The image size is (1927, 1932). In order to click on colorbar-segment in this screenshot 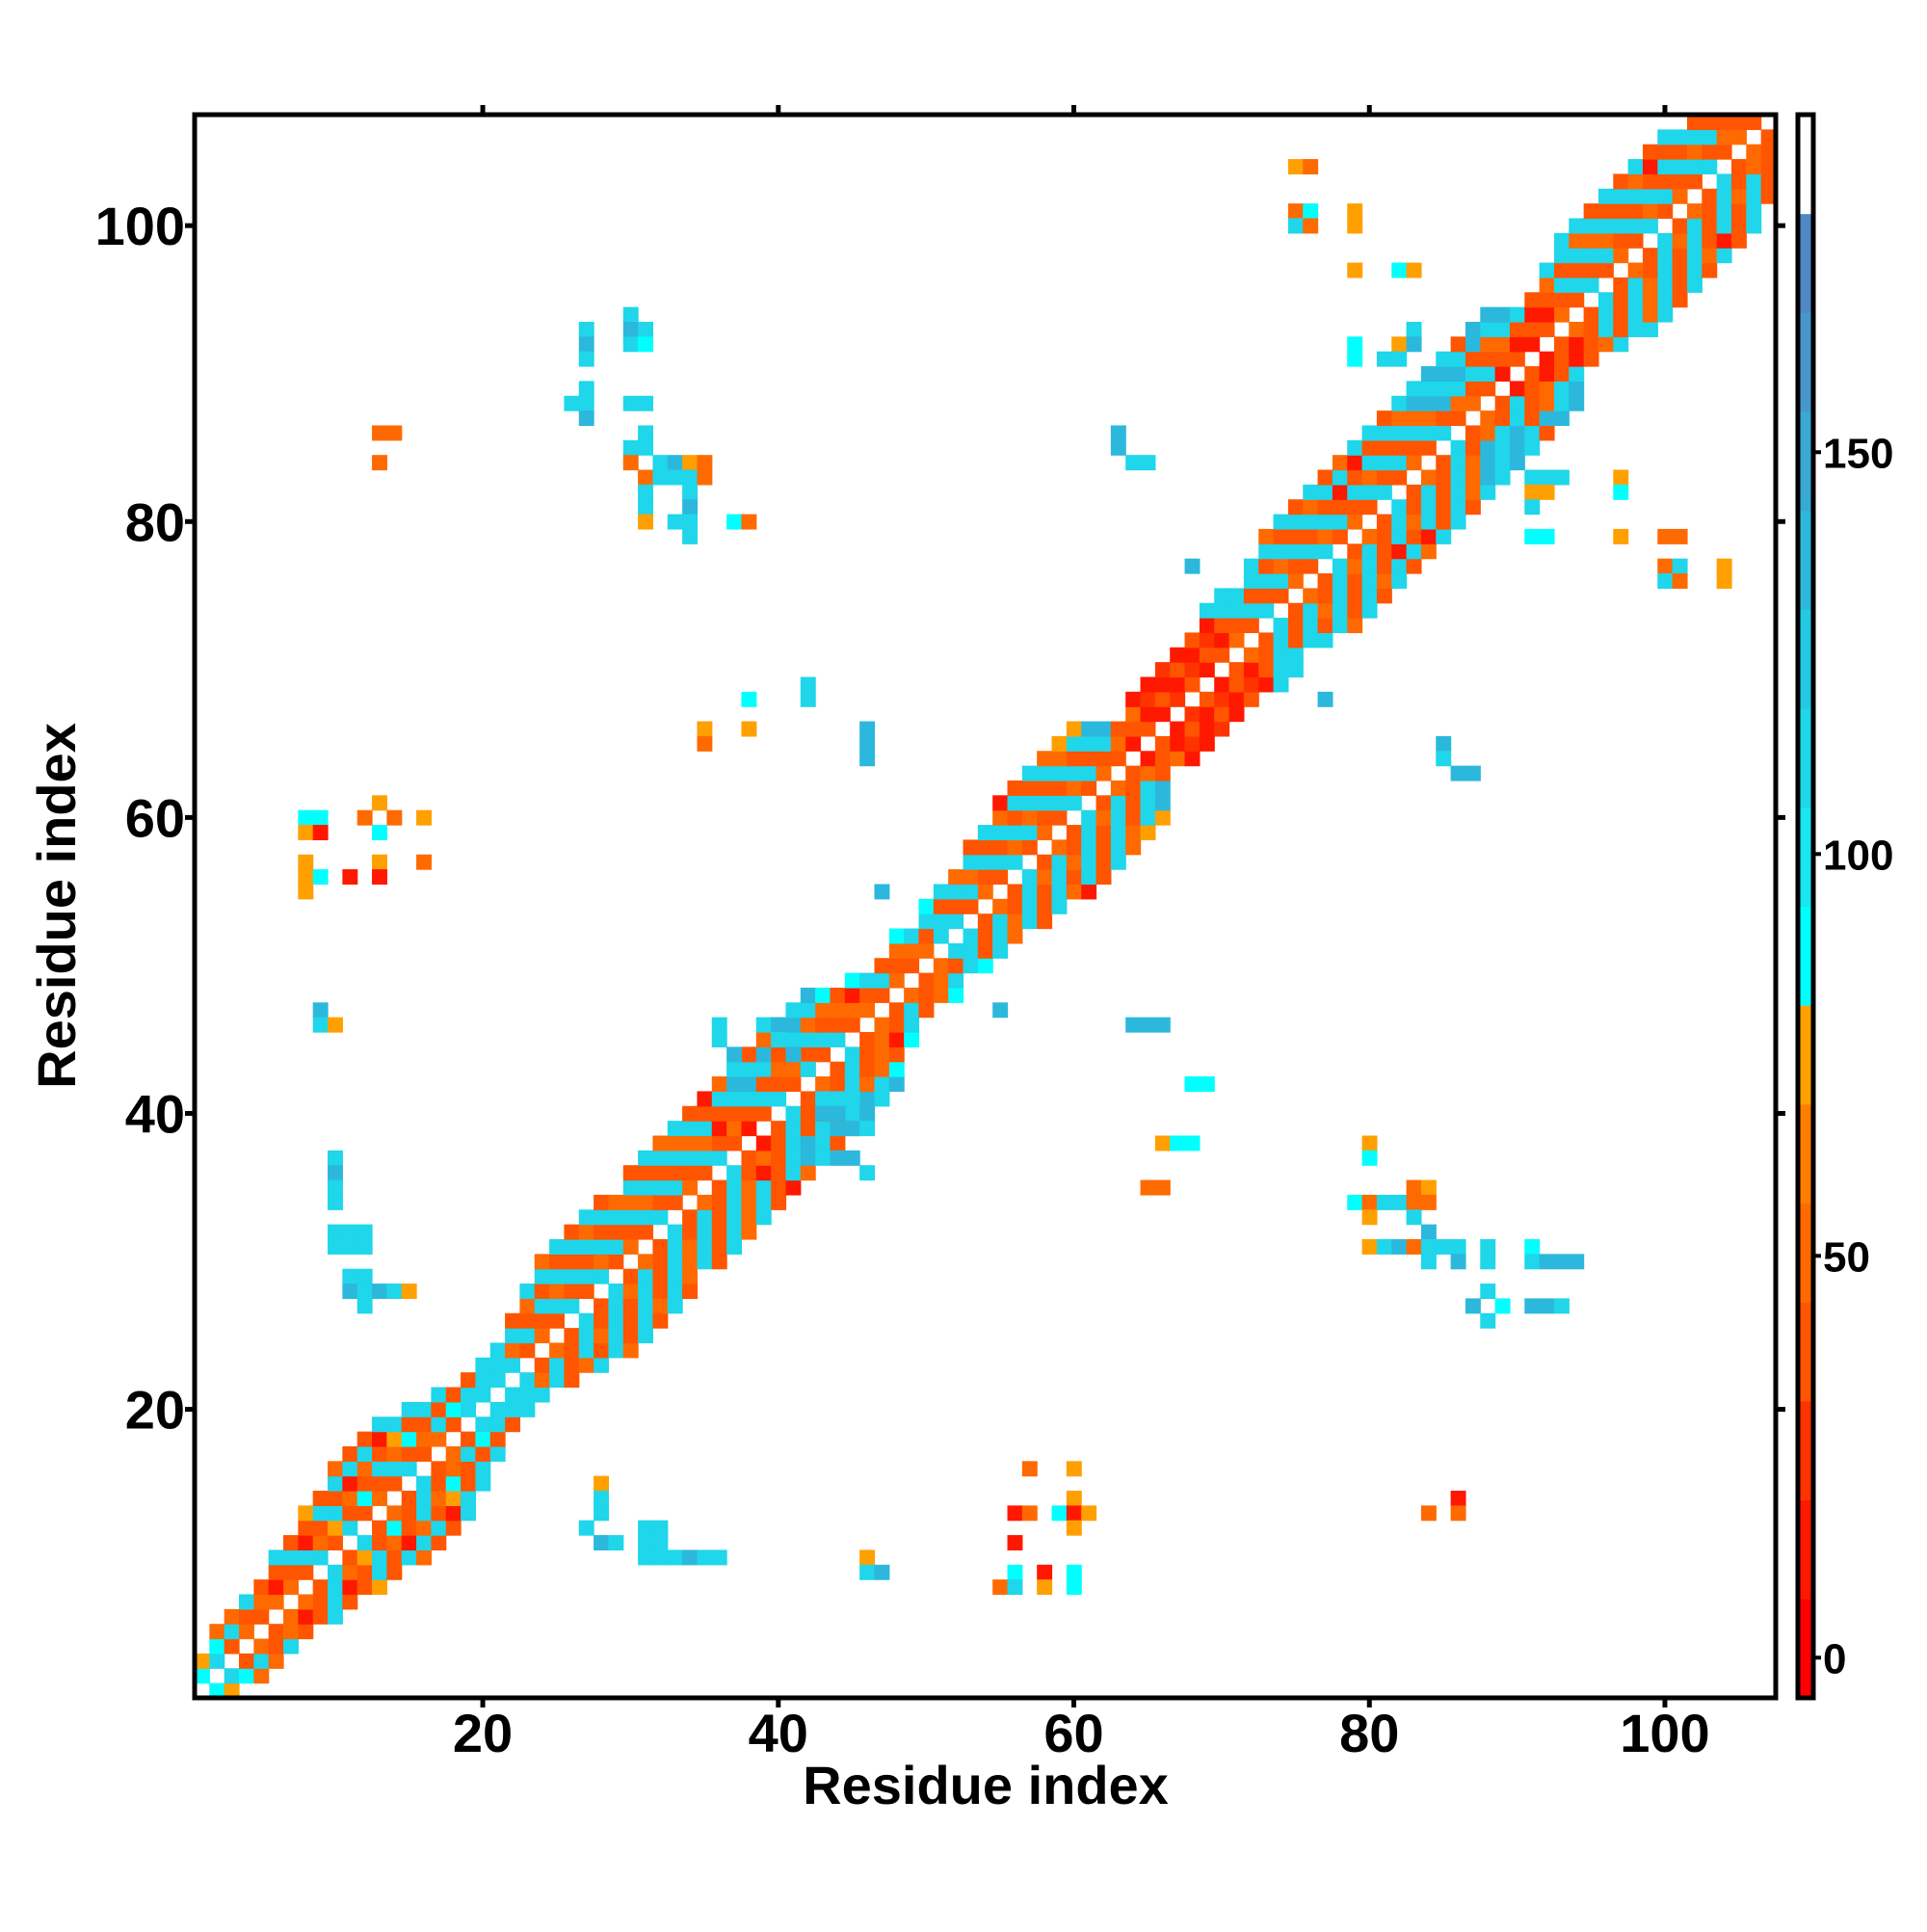, I will do `click(1805, 165)`.